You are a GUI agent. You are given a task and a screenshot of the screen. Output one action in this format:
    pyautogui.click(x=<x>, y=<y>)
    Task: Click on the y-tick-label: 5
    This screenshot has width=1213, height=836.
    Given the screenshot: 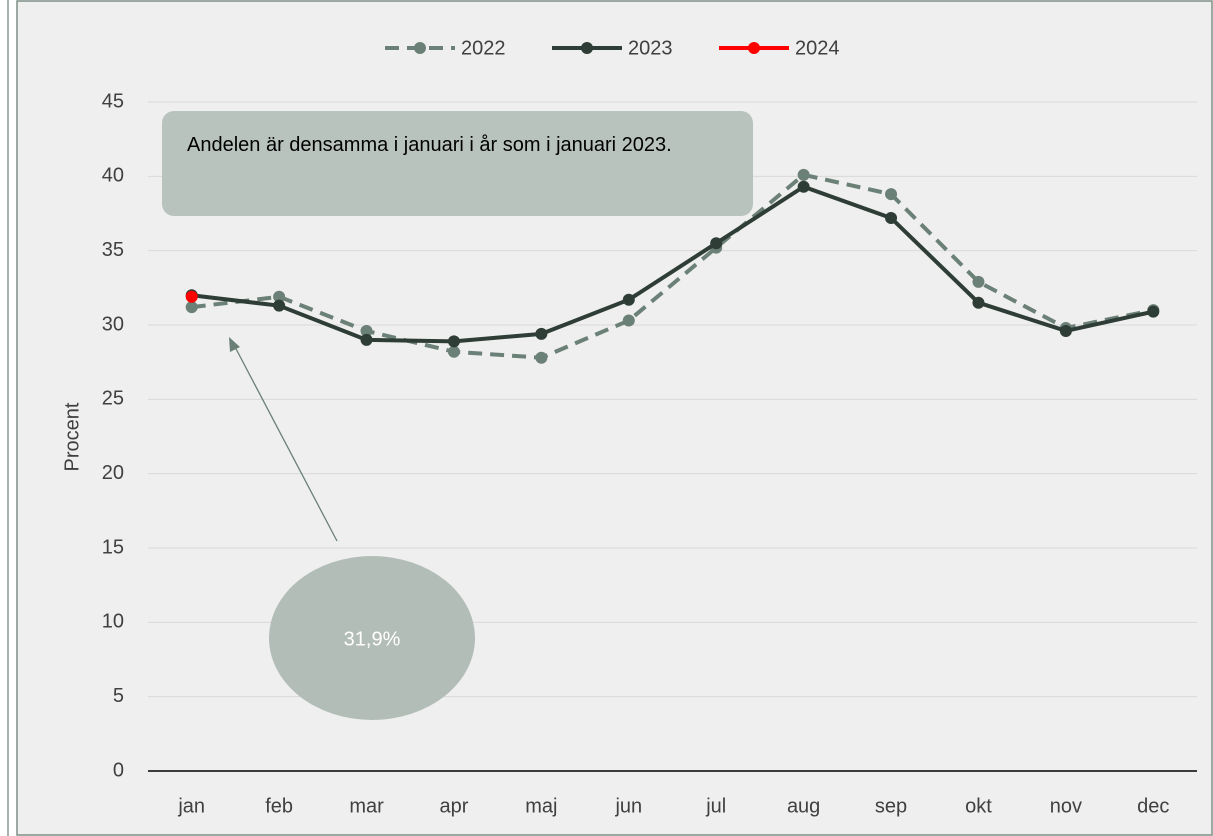 What is the action you would take?
    pyautogui.click(x=118, y=696)
    